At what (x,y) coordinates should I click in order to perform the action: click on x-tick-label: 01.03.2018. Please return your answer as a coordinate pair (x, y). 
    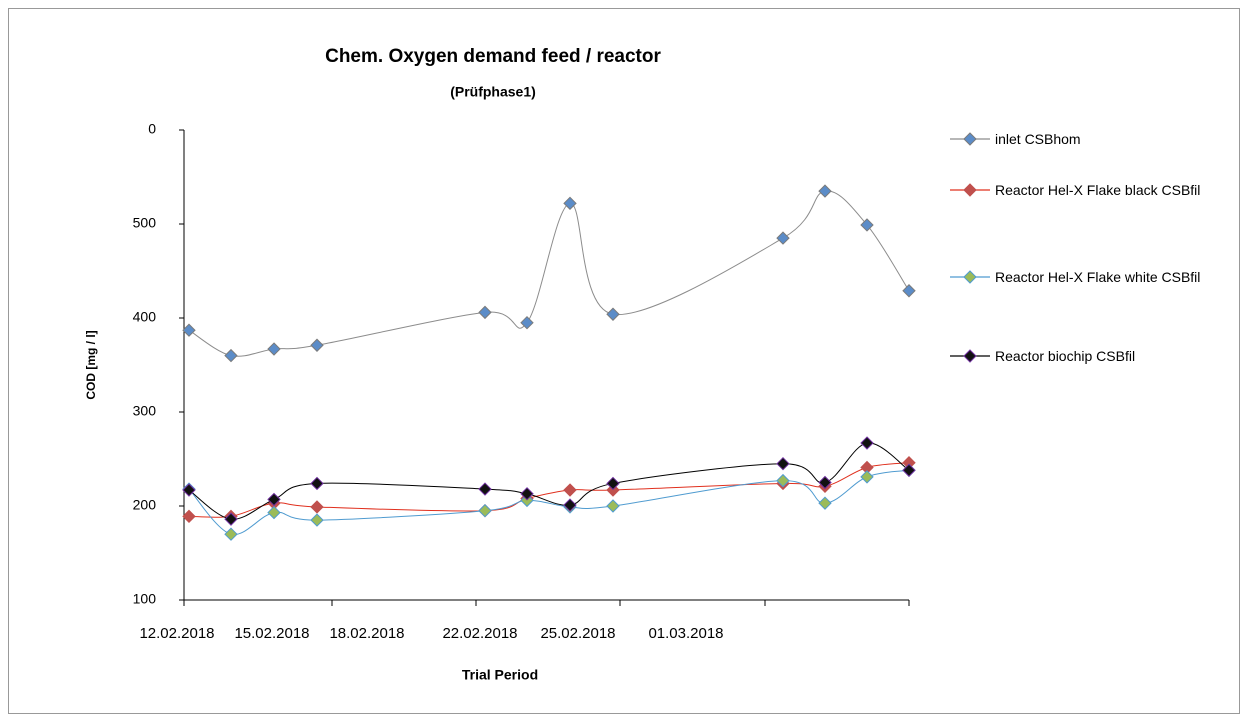
    Looking at the image, I should click on (685, 633).